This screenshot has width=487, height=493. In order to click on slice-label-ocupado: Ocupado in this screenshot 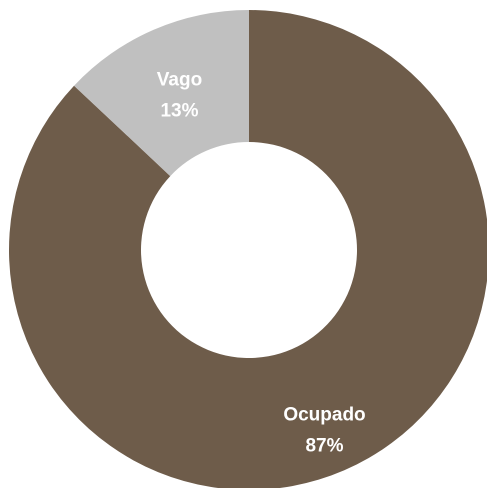, I will do `click(324, 414)`.